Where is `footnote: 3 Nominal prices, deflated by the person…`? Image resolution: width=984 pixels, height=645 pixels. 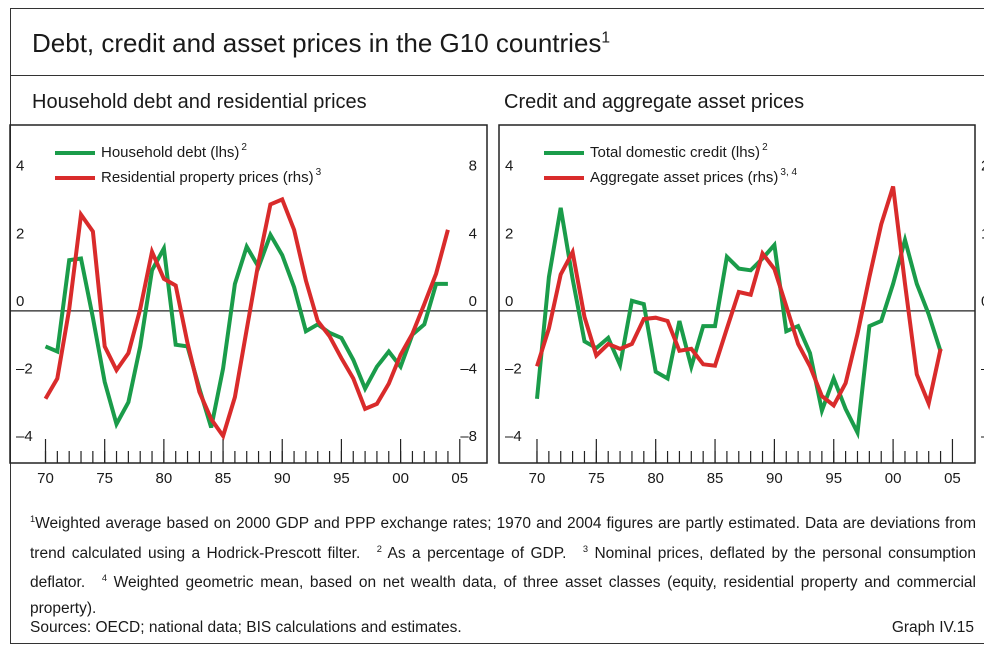 footnote: 3 Nominal prices, deflated by the person… is located at coordinates (503, 567).